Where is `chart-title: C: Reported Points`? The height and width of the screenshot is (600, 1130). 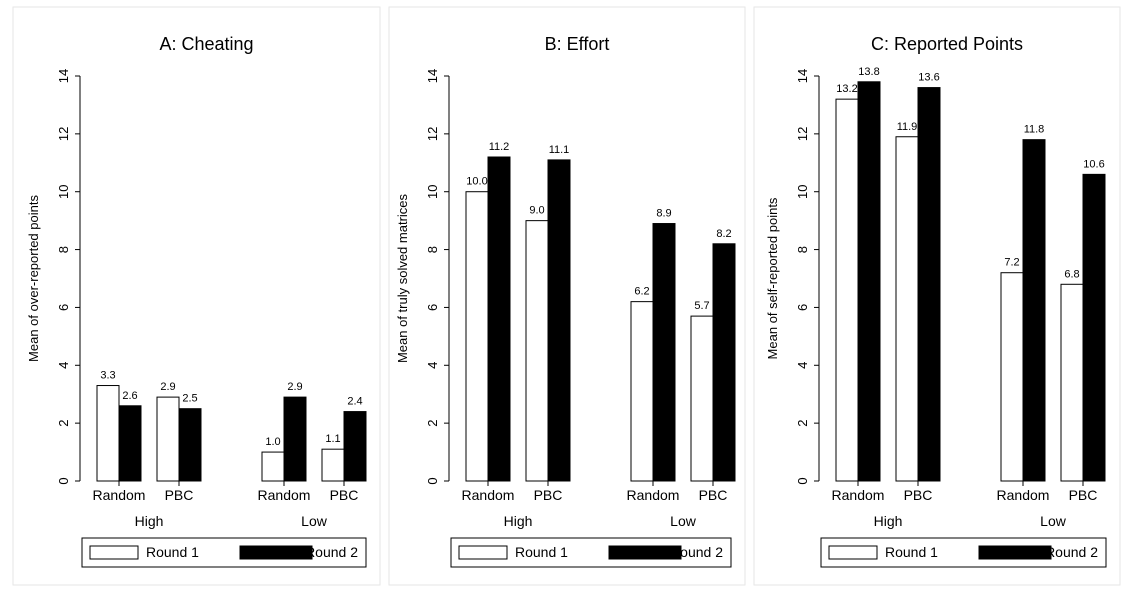 chart-title: C: Reported Points is located at coordinates (947, 44).